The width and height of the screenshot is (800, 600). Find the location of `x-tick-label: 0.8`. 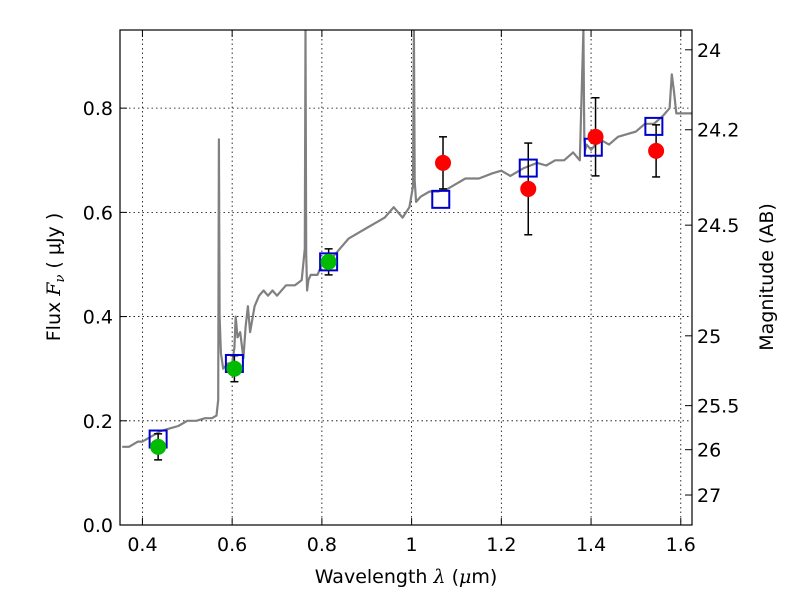

x-tick-label: 0.8 is located at coordinates (322, 545).